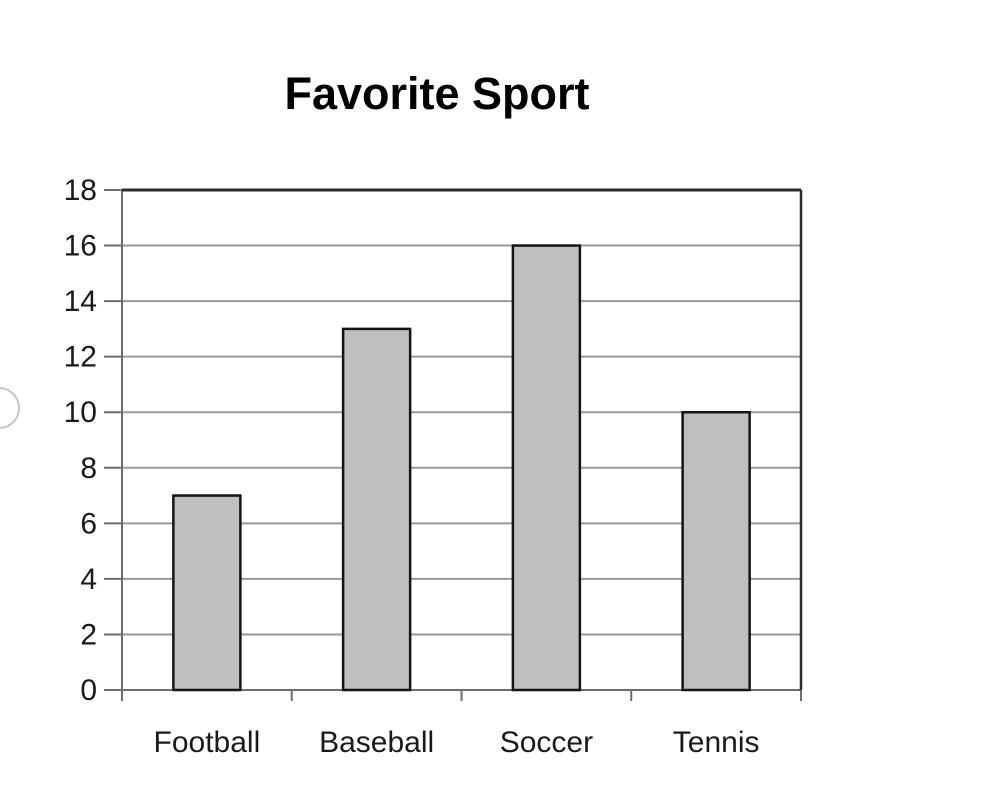  What do you see at coordinates (88, 523) in the screenshot?
I see `y-tick-label: 6` at bounding box center [88, 523].